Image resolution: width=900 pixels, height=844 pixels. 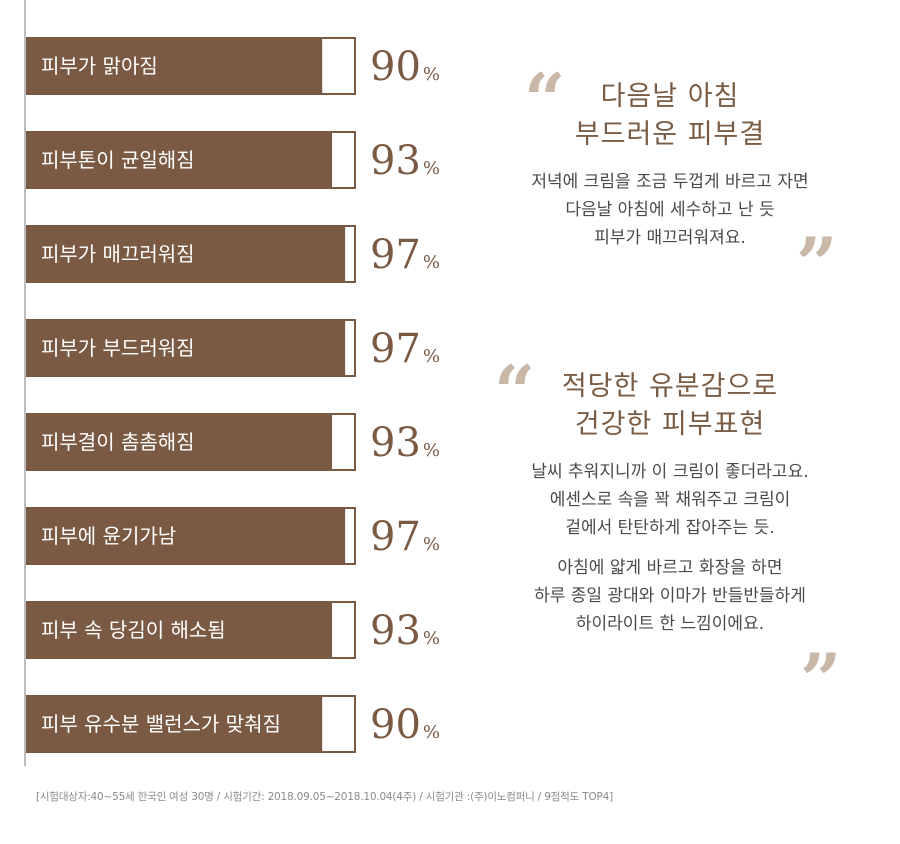 I want to click on bar-category-label: 피부가 매끄러워짐, so click(x=118, y=254).